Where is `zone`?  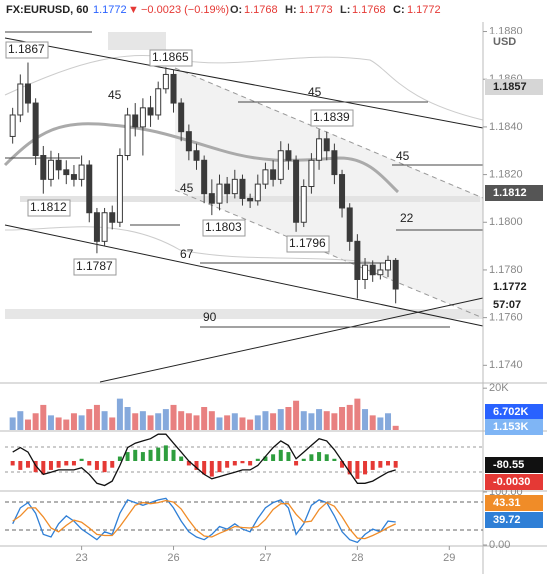
zone is located at coordinates (244, 314).